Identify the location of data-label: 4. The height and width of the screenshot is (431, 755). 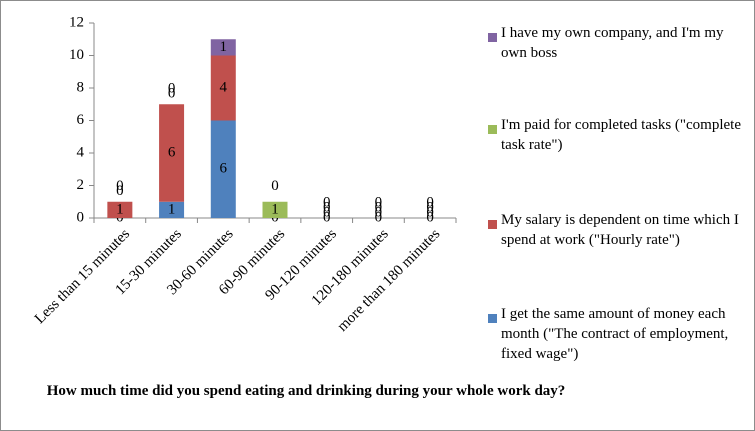
(224, 87).